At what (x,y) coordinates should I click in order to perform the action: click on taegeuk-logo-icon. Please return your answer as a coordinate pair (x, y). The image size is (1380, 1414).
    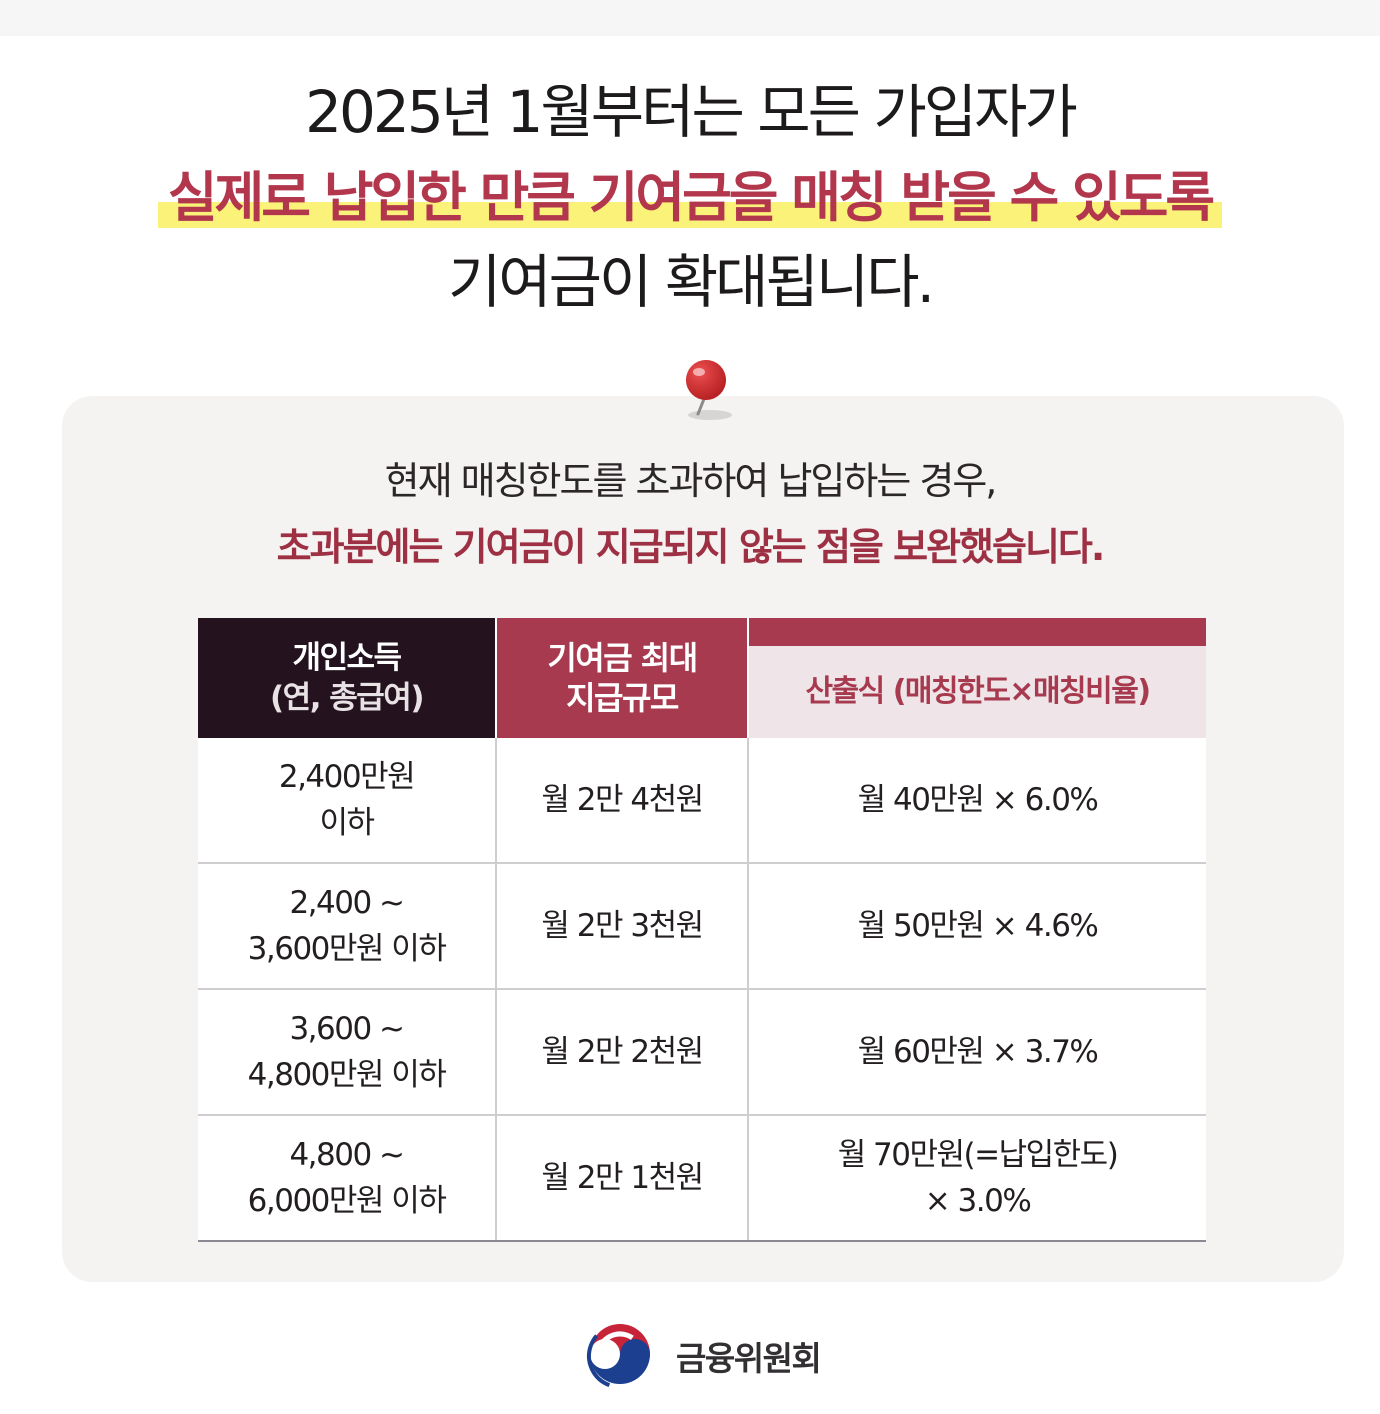
    Looking at the image, I should click on (620, 1356).